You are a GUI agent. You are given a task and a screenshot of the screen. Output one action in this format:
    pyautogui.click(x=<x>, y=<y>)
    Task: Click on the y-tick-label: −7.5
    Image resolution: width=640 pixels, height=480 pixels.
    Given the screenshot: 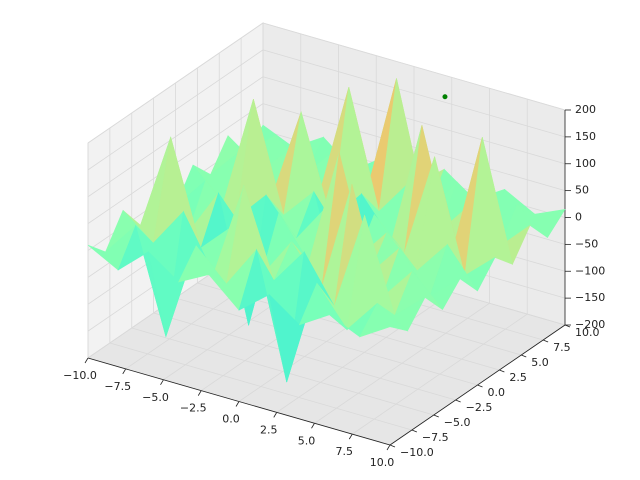 What is the action you would take?
    pyautogui.click(x=435, y=437)
    